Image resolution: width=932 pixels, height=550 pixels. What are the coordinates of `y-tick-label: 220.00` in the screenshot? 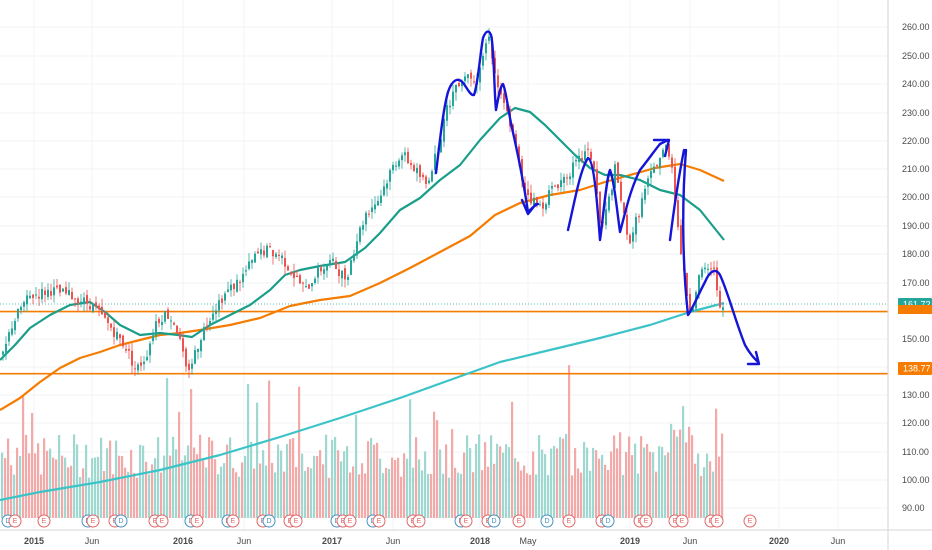 It's located at (916, 141).